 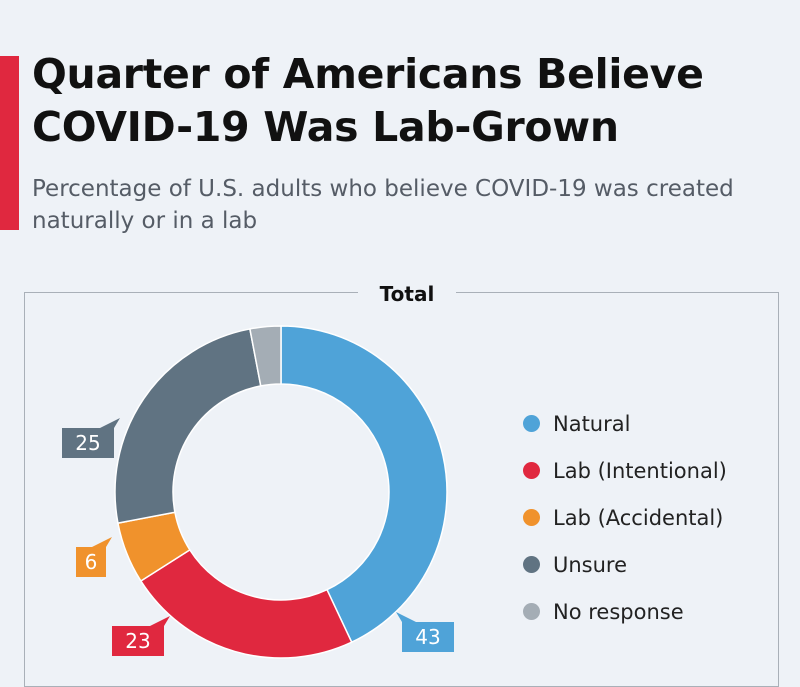 I want to click on data-label-text: 23, so click(x=137, y=641).